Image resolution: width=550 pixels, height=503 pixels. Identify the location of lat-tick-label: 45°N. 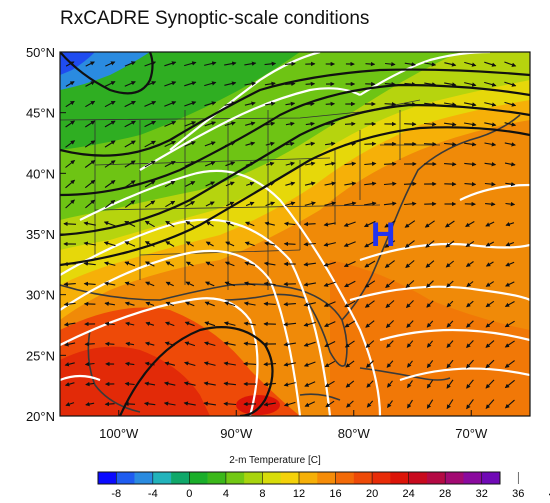
(40, 113).